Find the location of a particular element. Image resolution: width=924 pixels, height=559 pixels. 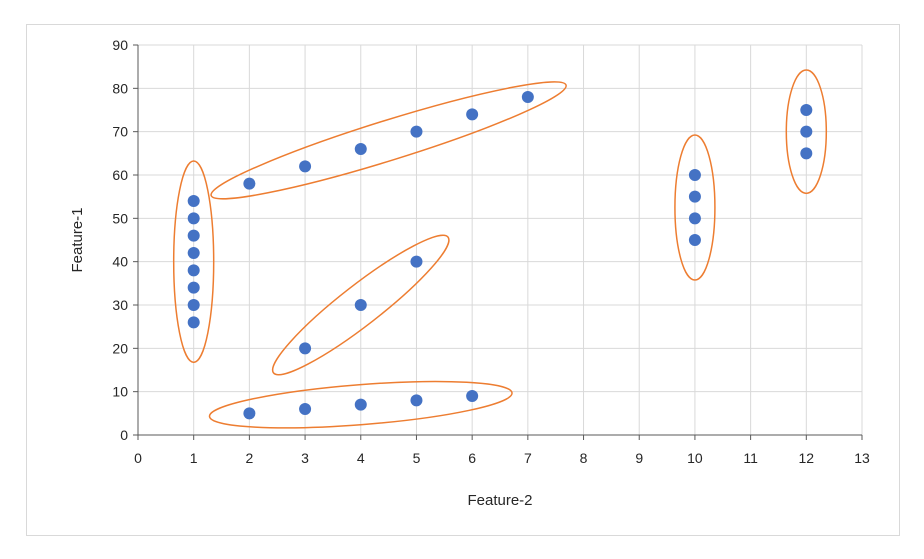

y-tick-label: 30 is located at coordinates (120, 305).